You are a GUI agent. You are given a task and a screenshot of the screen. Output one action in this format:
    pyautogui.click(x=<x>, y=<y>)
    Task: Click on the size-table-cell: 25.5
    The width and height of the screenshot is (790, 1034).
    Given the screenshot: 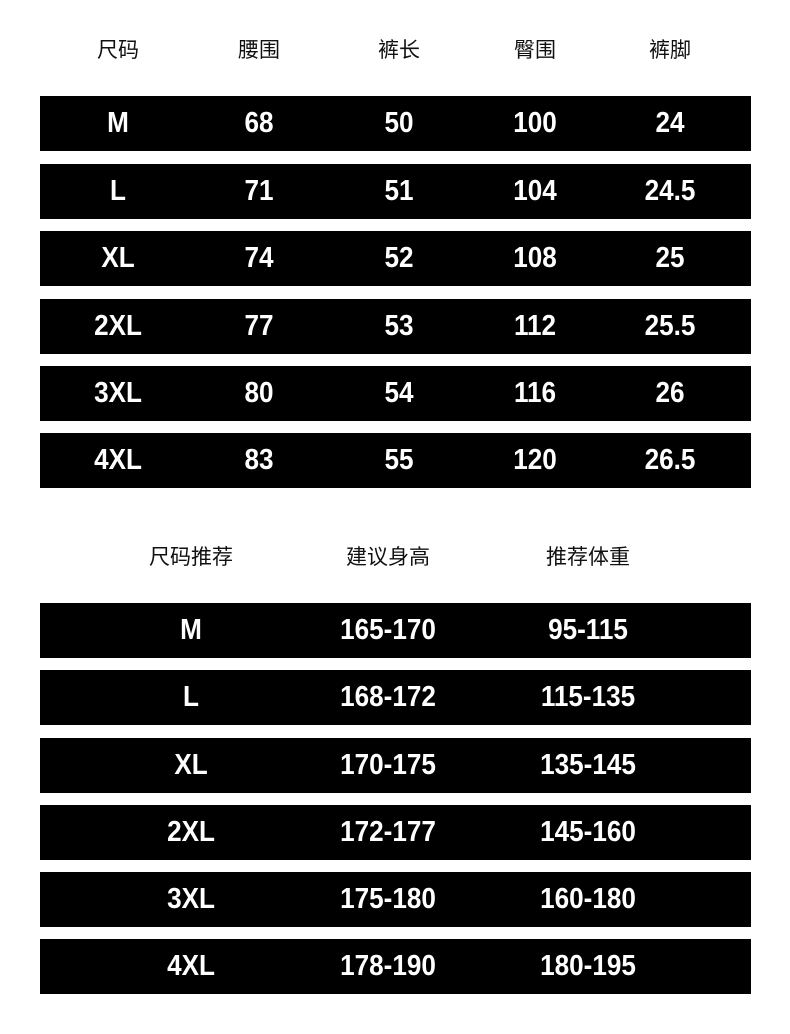 What is the action you would take?
    pyautogui.click(x=670, y=326)
    